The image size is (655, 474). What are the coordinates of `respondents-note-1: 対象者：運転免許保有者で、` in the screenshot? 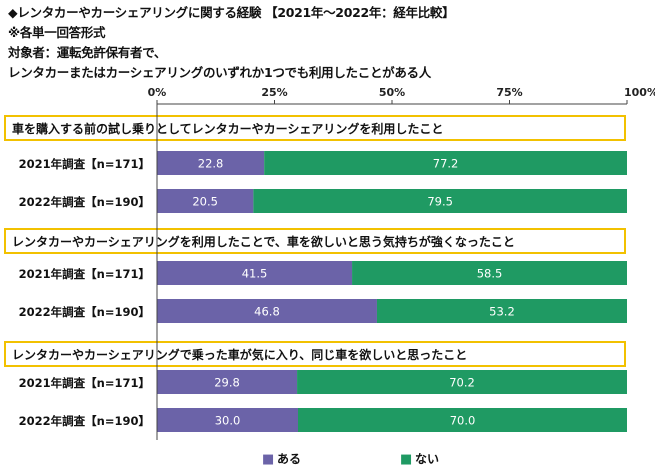 It's located at (87, 52).